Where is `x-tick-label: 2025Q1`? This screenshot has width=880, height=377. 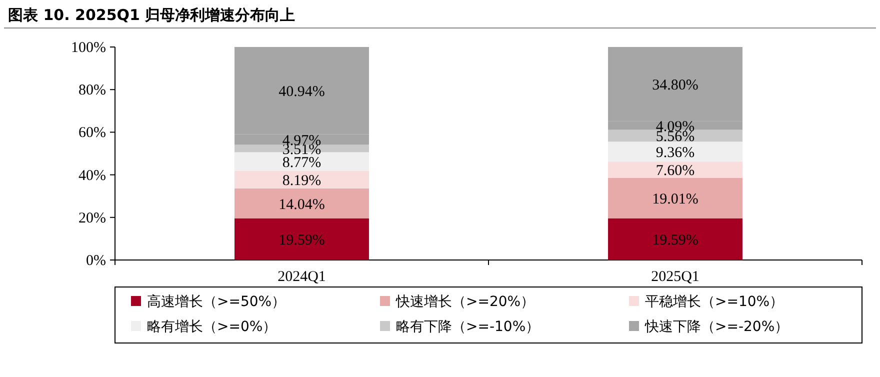
x-tick-label: 2025Q1 is located at coordinates (675, 277).